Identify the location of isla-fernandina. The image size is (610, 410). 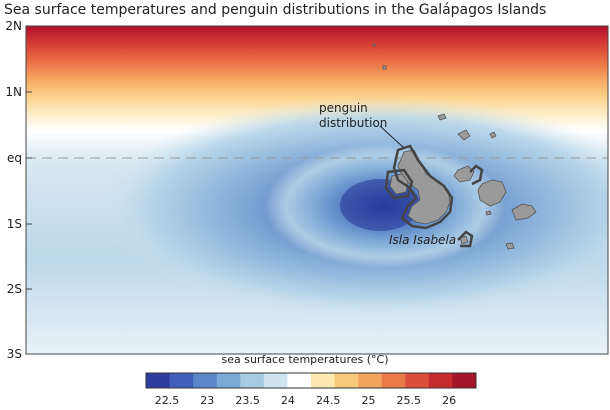
(399, 184).